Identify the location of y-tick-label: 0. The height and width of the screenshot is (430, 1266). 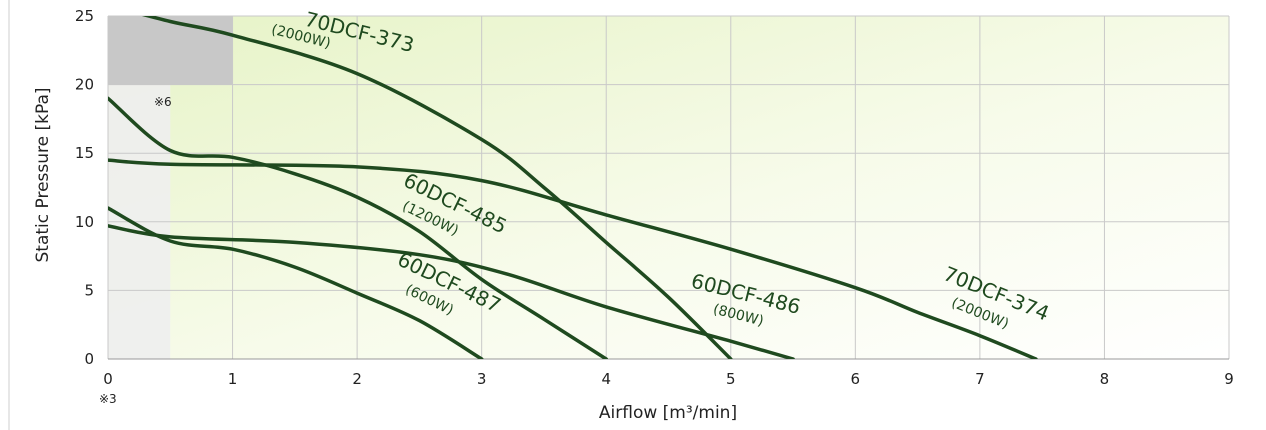
(89, 359).